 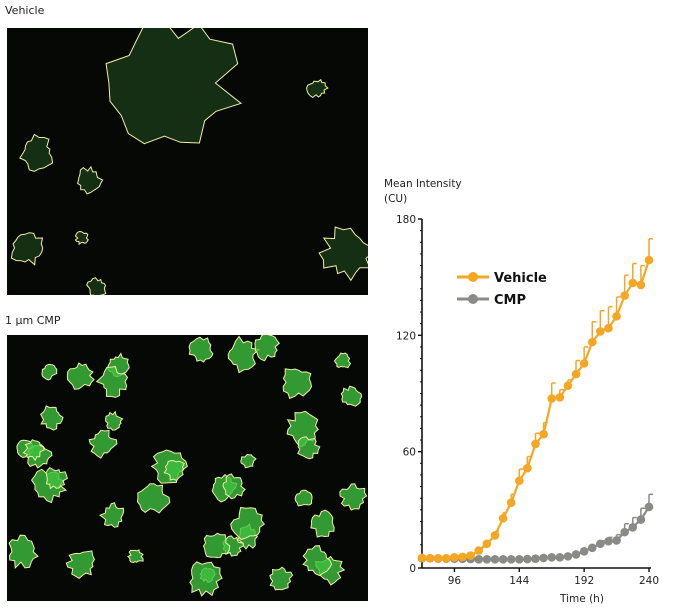 I want to click on y-tick-label: 0, so click(x=412, y=569).